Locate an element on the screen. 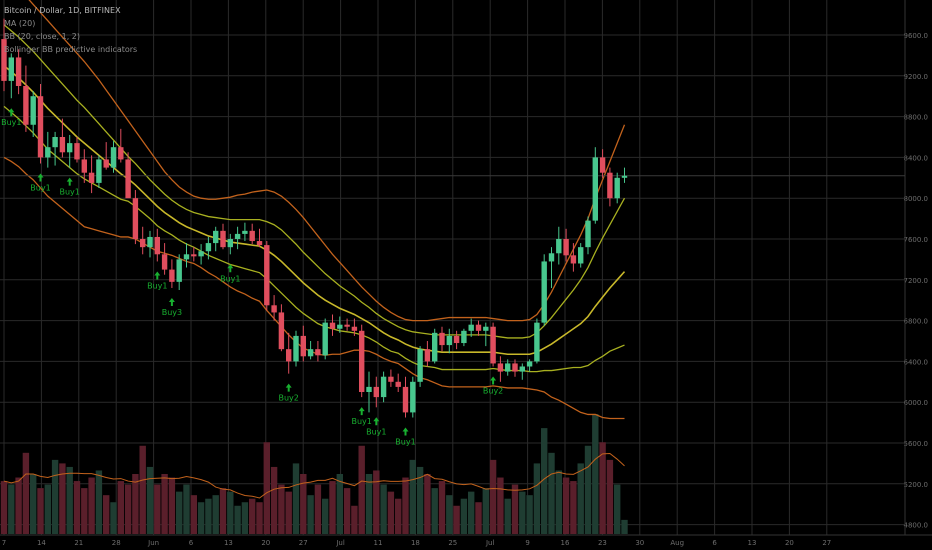  legend-predictive: Bollinger BB predictive indicators is located at coordinates (71, 49).